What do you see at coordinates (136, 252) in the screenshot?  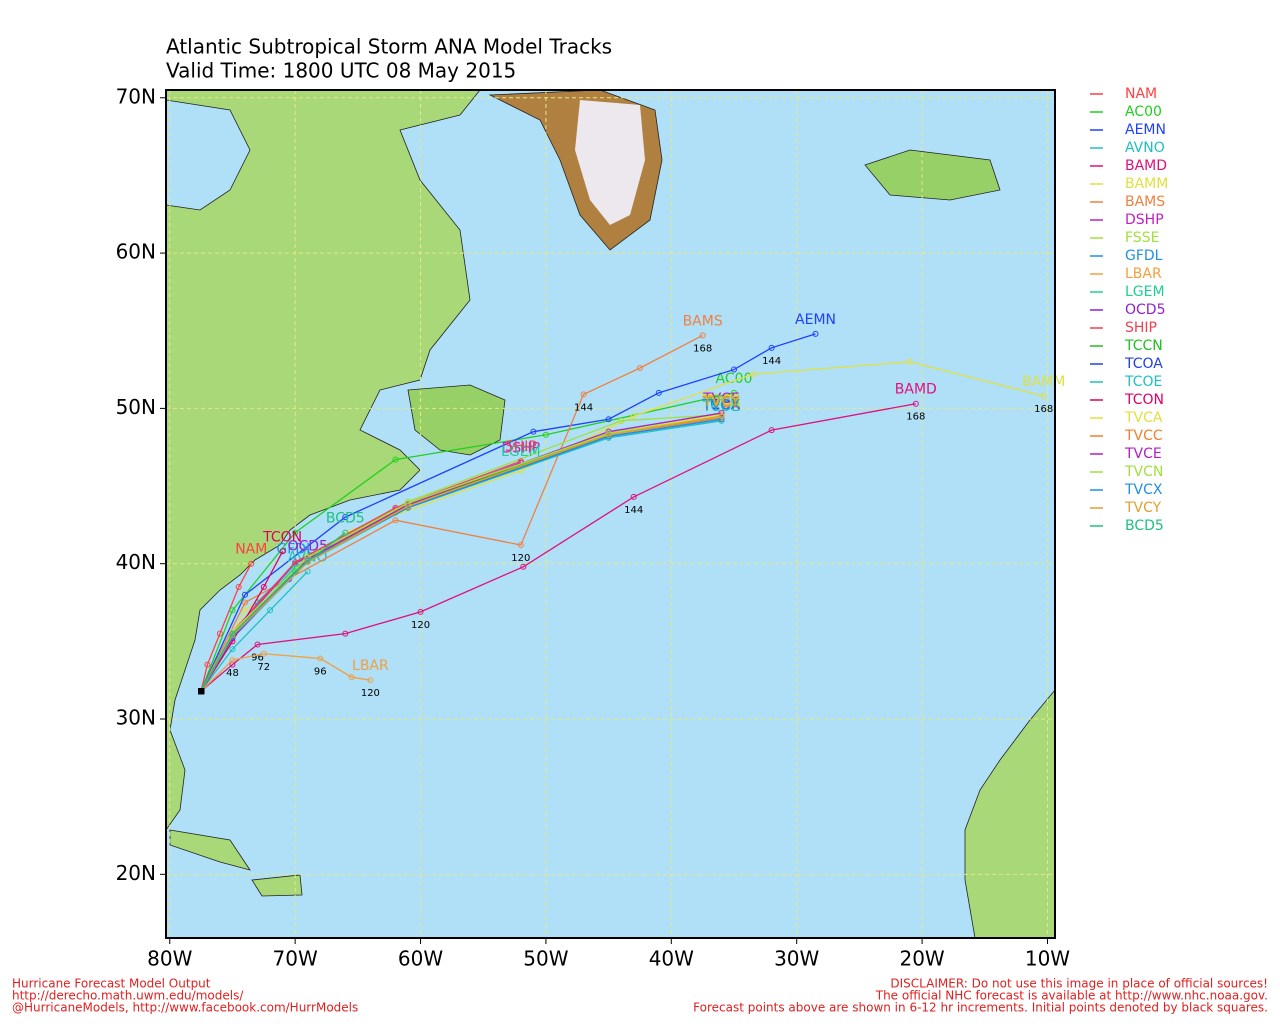 I see `y-tick-label: 60N` at bounding box center [136, 252].